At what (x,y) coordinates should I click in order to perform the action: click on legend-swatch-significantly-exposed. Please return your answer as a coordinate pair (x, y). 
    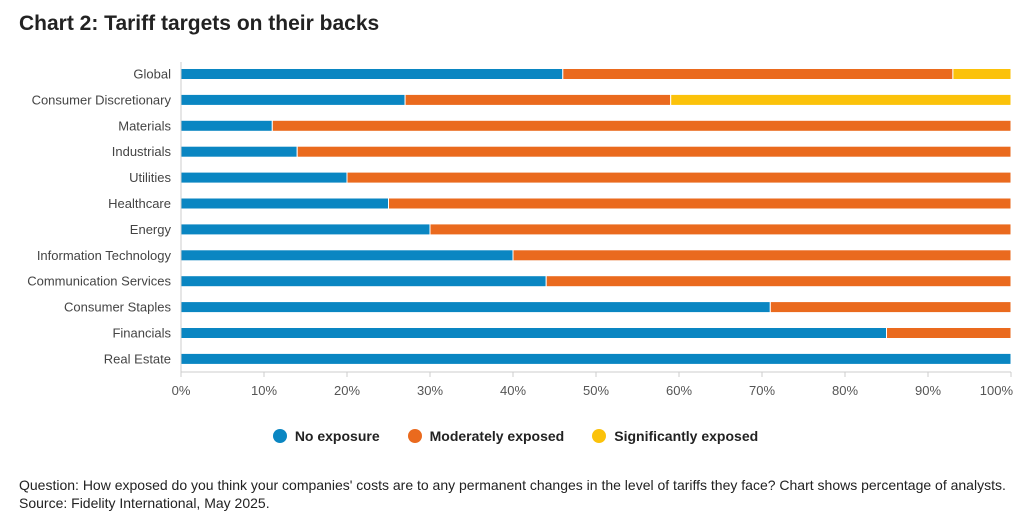
    Looking at the image, I should click on (599, 436).